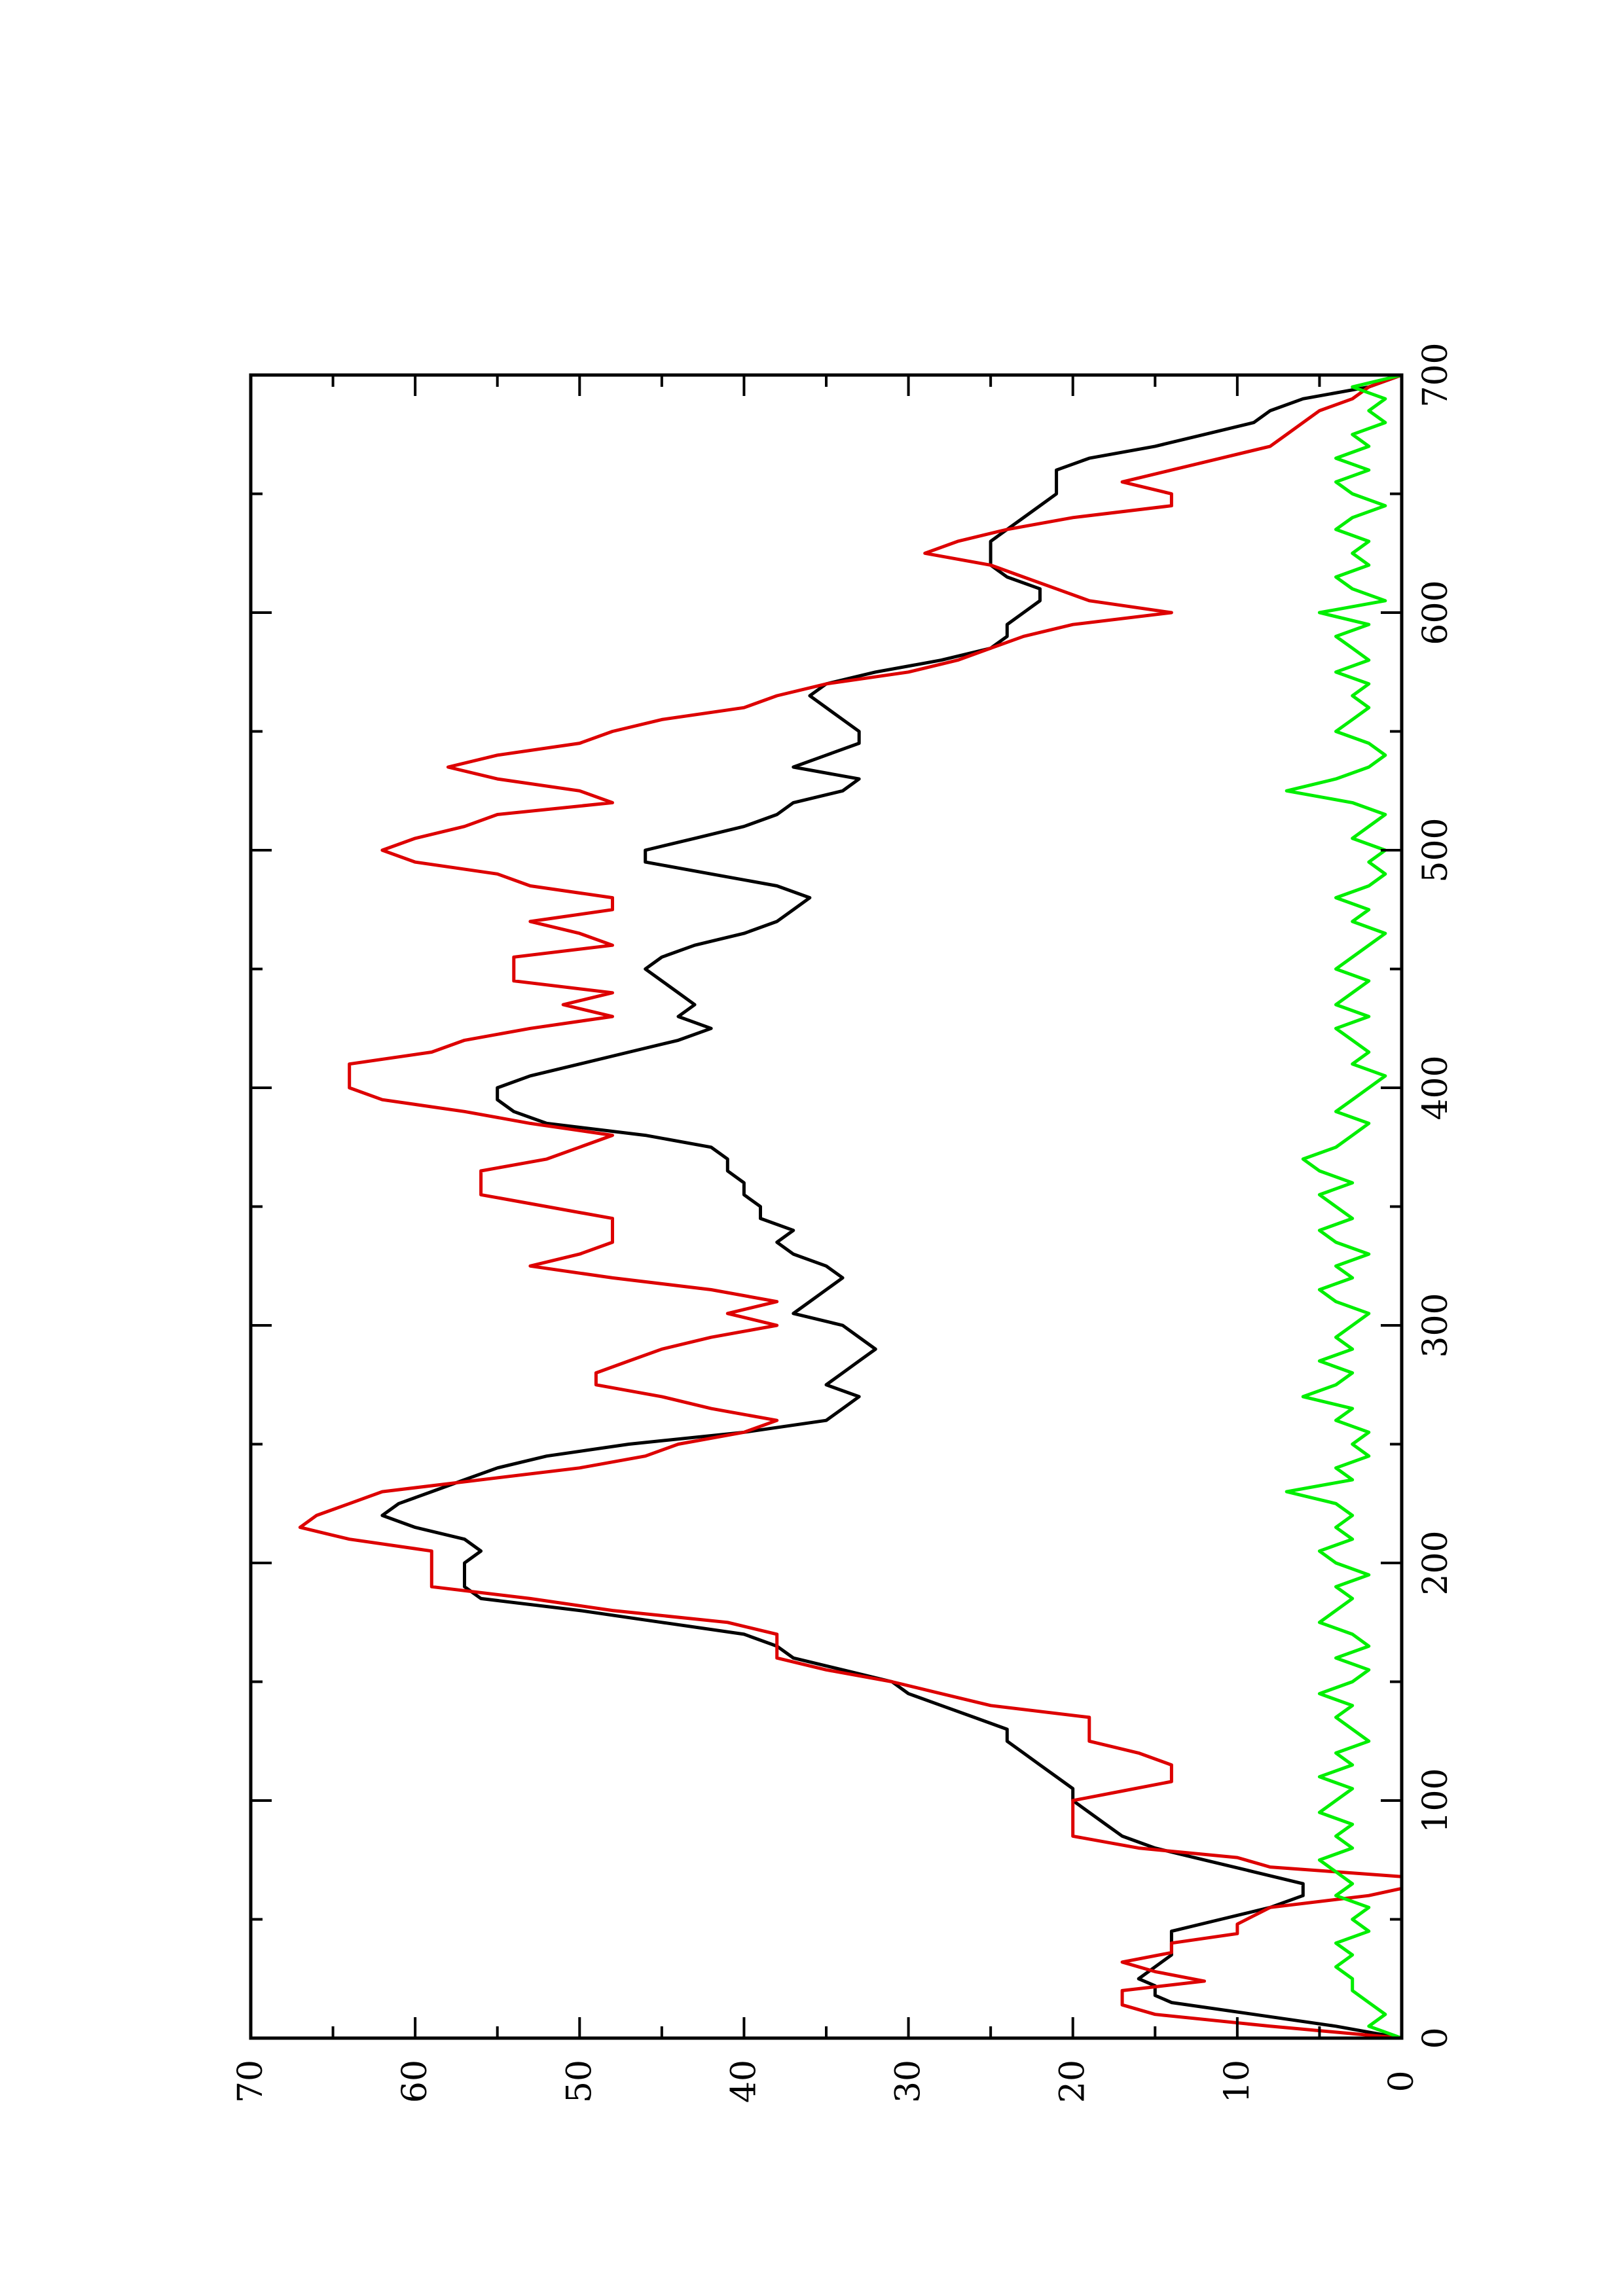 The width and height of the screenshot is (1623, 2296). Describe the element at coordinates (250, 2081) in the screenshot. I see `y-tick-label: 70` at that location.